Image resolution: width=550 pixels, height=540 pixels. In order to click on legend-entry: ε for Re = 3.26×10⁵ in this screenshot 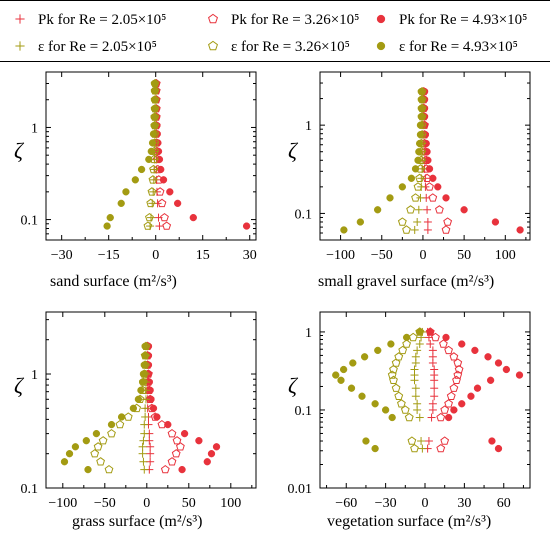, I will do `click(279, 47)`.